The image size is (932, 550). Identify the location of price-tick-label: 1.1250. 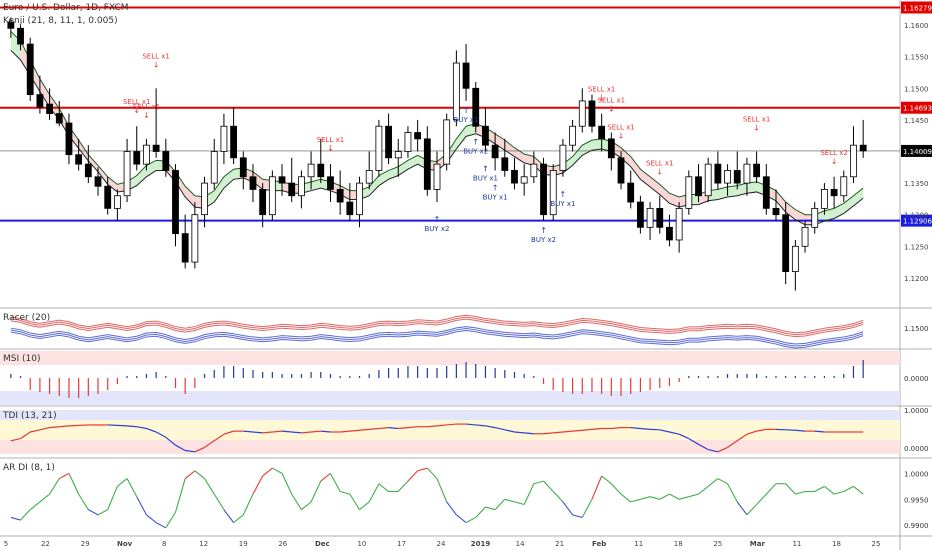
(916, 247).